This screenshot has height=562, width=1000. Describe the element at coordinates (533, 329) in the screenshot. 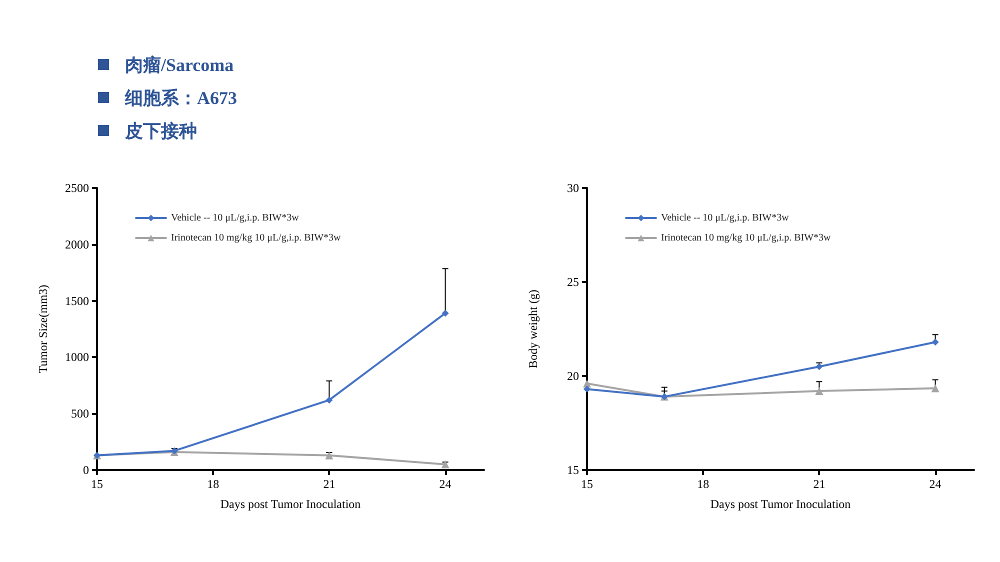

I see `y-axis-title: Body weight (g)` at that location.